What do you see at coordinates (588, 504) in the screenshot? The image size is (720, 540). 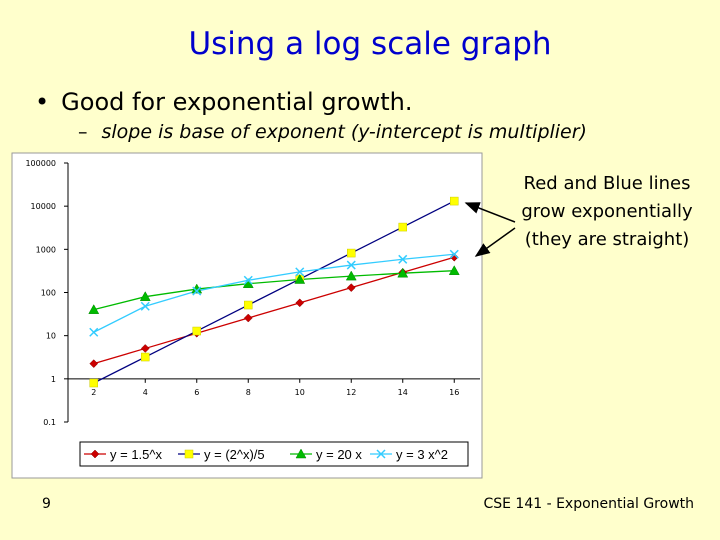 I see `slide-footer: CSE 141 - Exponential Growth` at bounding box center [588, 504].